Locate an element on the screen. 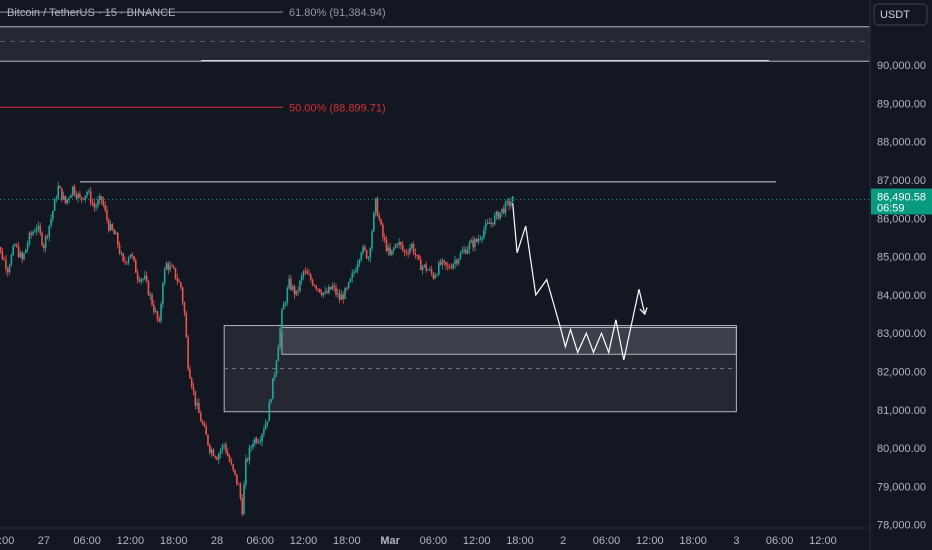 This screenshot has height=550, width=932. x-tick-label: 06:00 is located at coordinates (260, 541).